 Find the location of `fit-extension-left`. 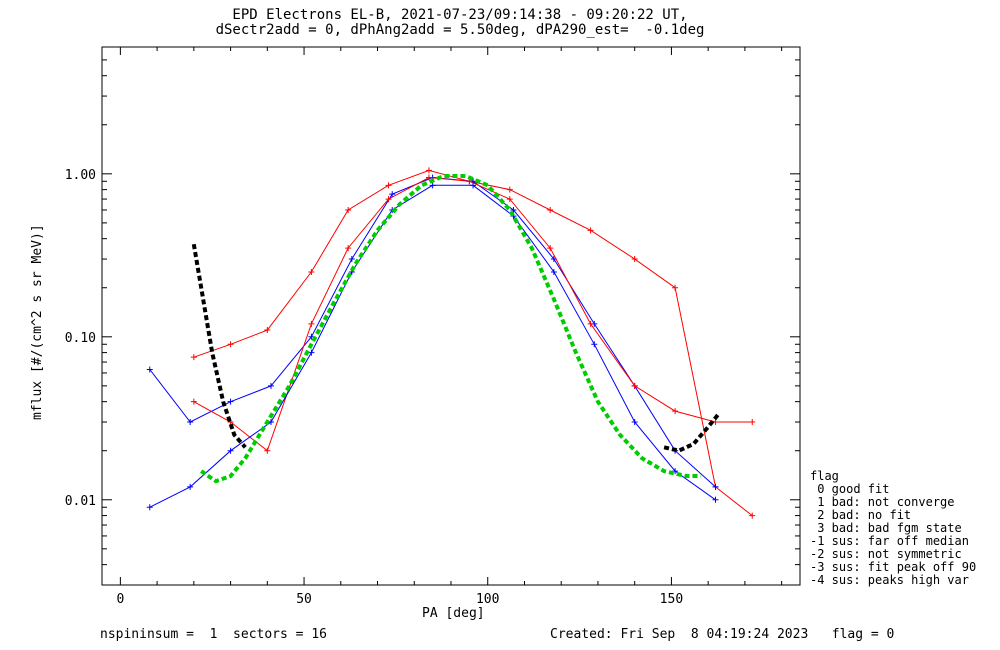

fit-extension-left is located at coordinates (219, 346).